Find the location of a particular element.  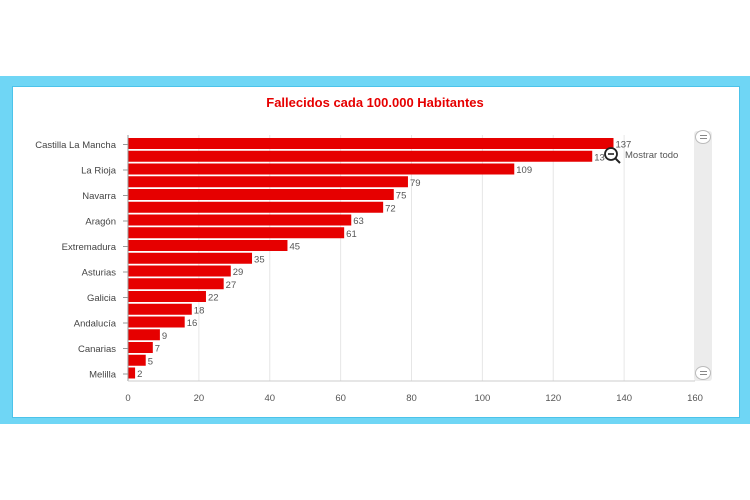

data-label: 137 is located at coordinates (623, 145).